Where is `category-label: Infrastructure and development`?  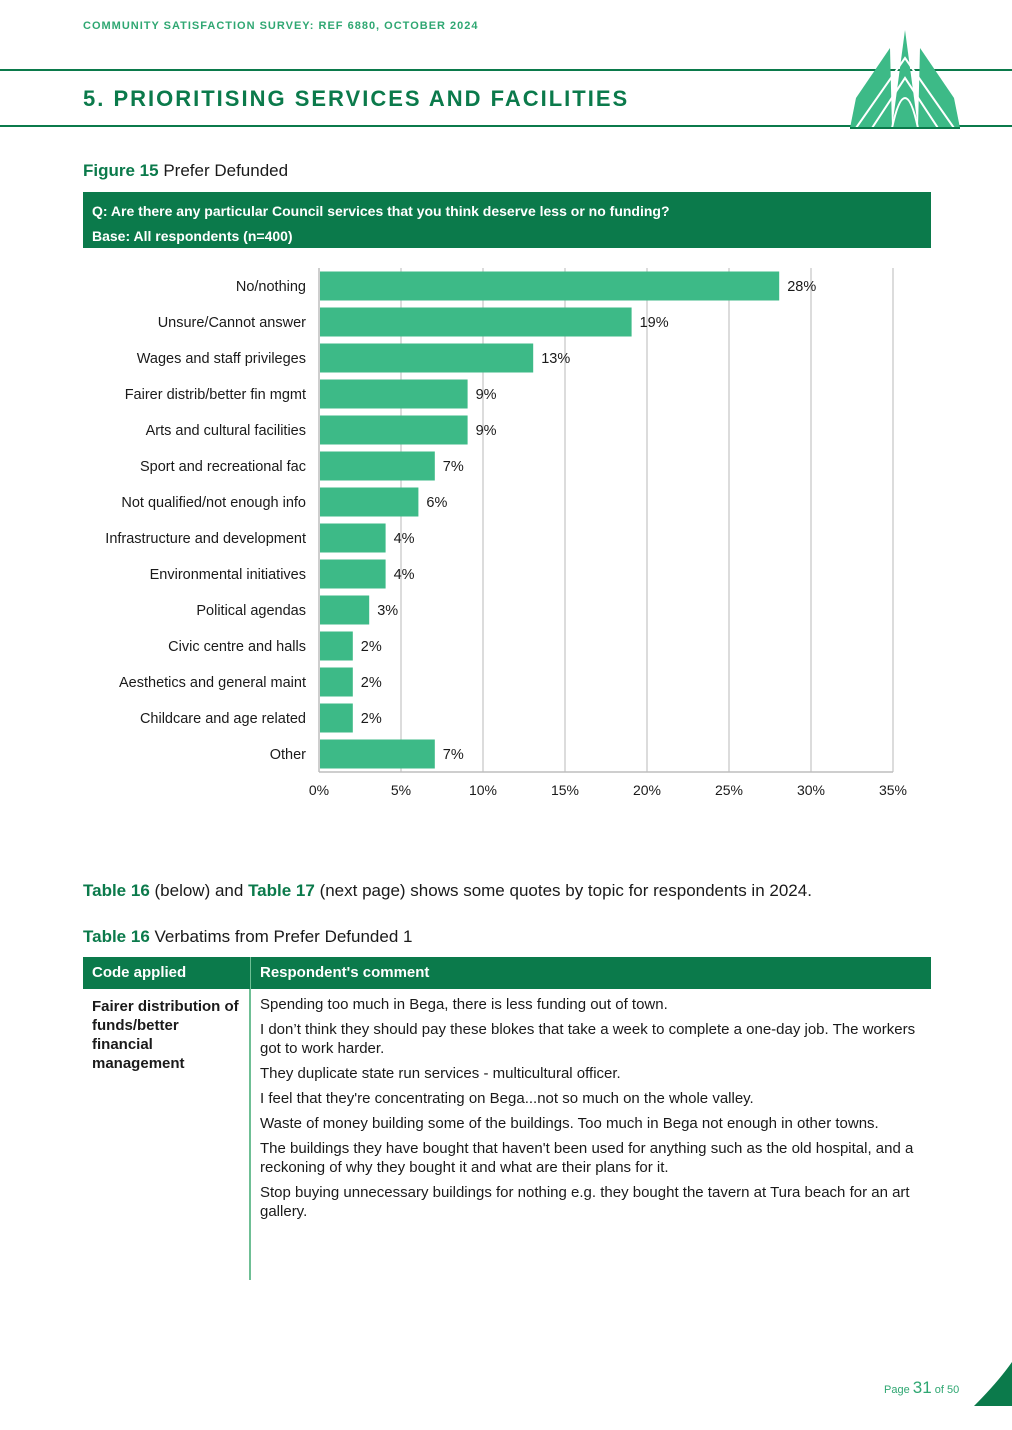
category-label: Infrastructure and development is located at coordinates (205, 539).